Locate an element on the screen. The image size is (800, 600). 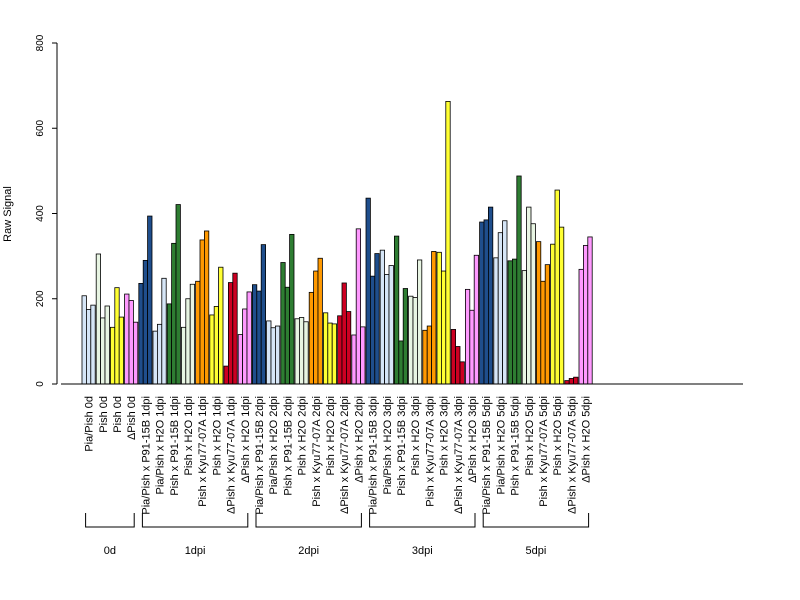
category-label: Pish x P91-15B 3dpi is located at coordinates (402, 446).